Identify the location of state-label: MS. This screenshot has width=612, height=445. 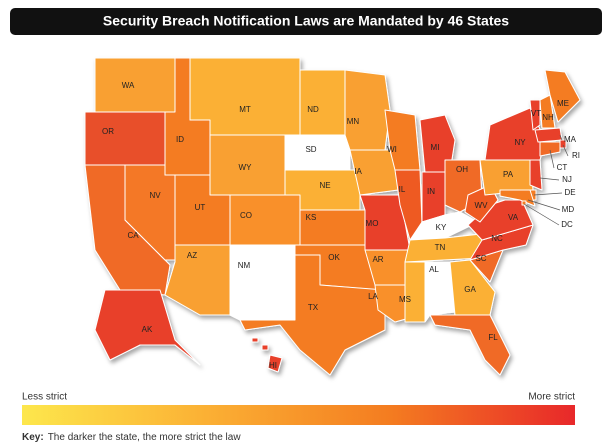
(405, 299).